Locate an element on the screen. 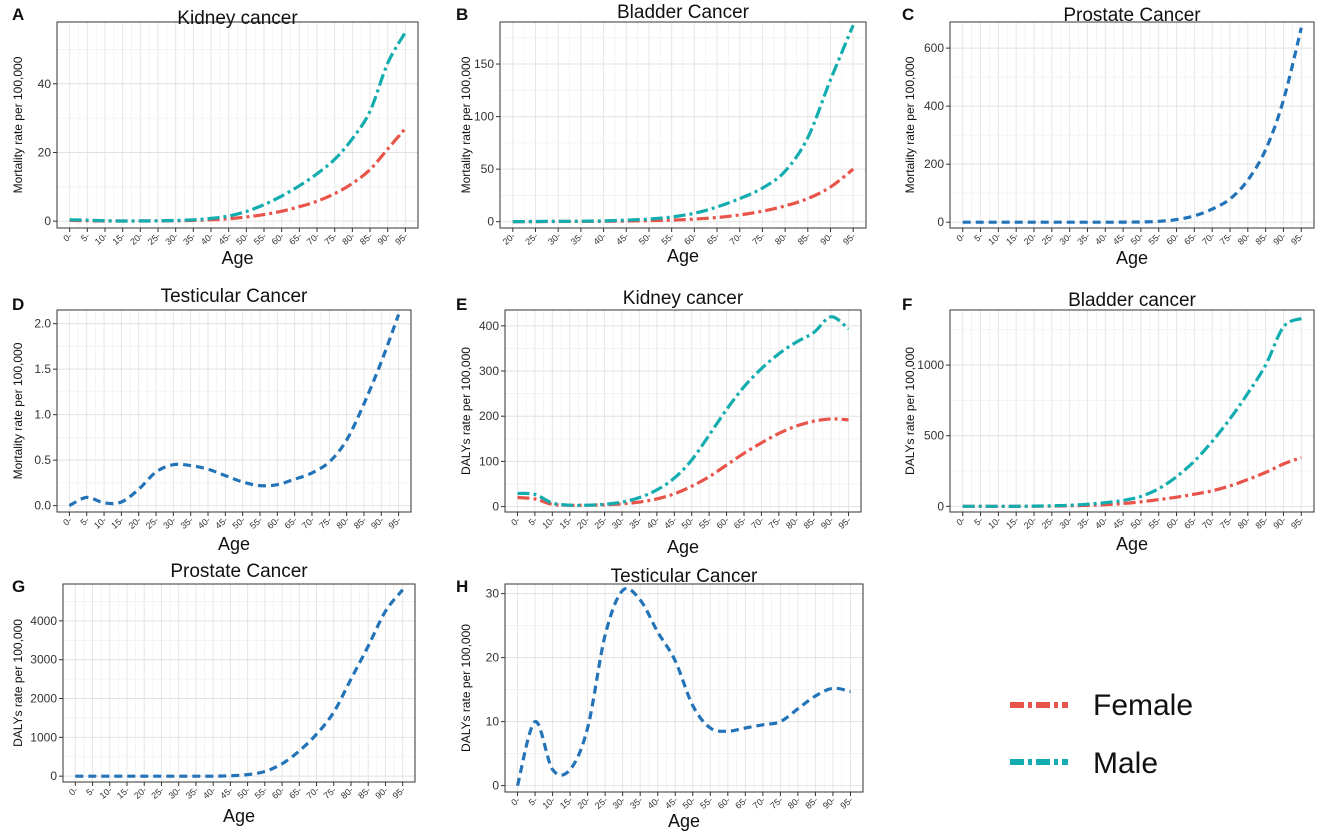  legend-female-label: Female is located at coordinates (1143, 705).